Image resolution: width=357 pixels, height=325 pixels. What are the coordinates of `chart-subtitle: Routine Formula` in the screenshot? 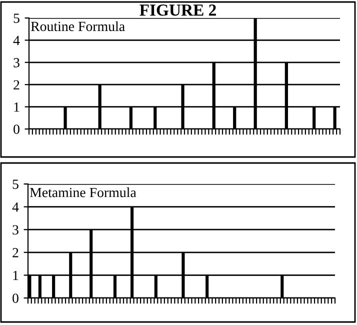 It's located at (77, 26).